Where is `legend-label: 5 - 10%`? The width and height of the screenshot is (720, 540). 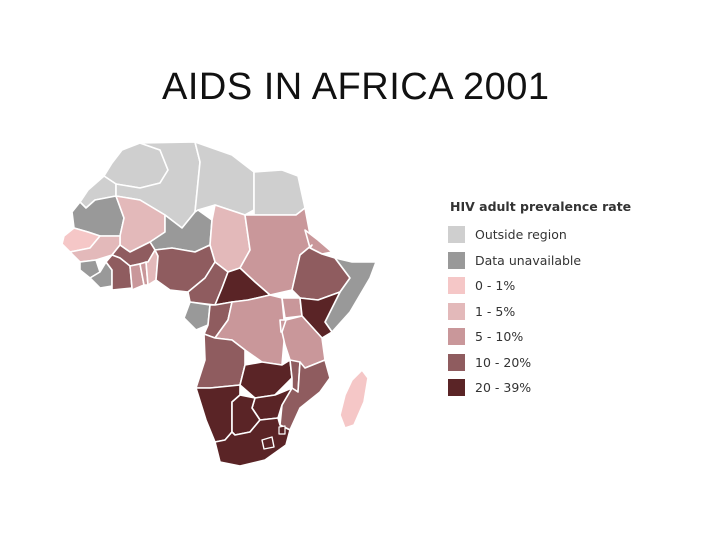 legend-label: 5 - 10% is located at coordinates (499, 337).